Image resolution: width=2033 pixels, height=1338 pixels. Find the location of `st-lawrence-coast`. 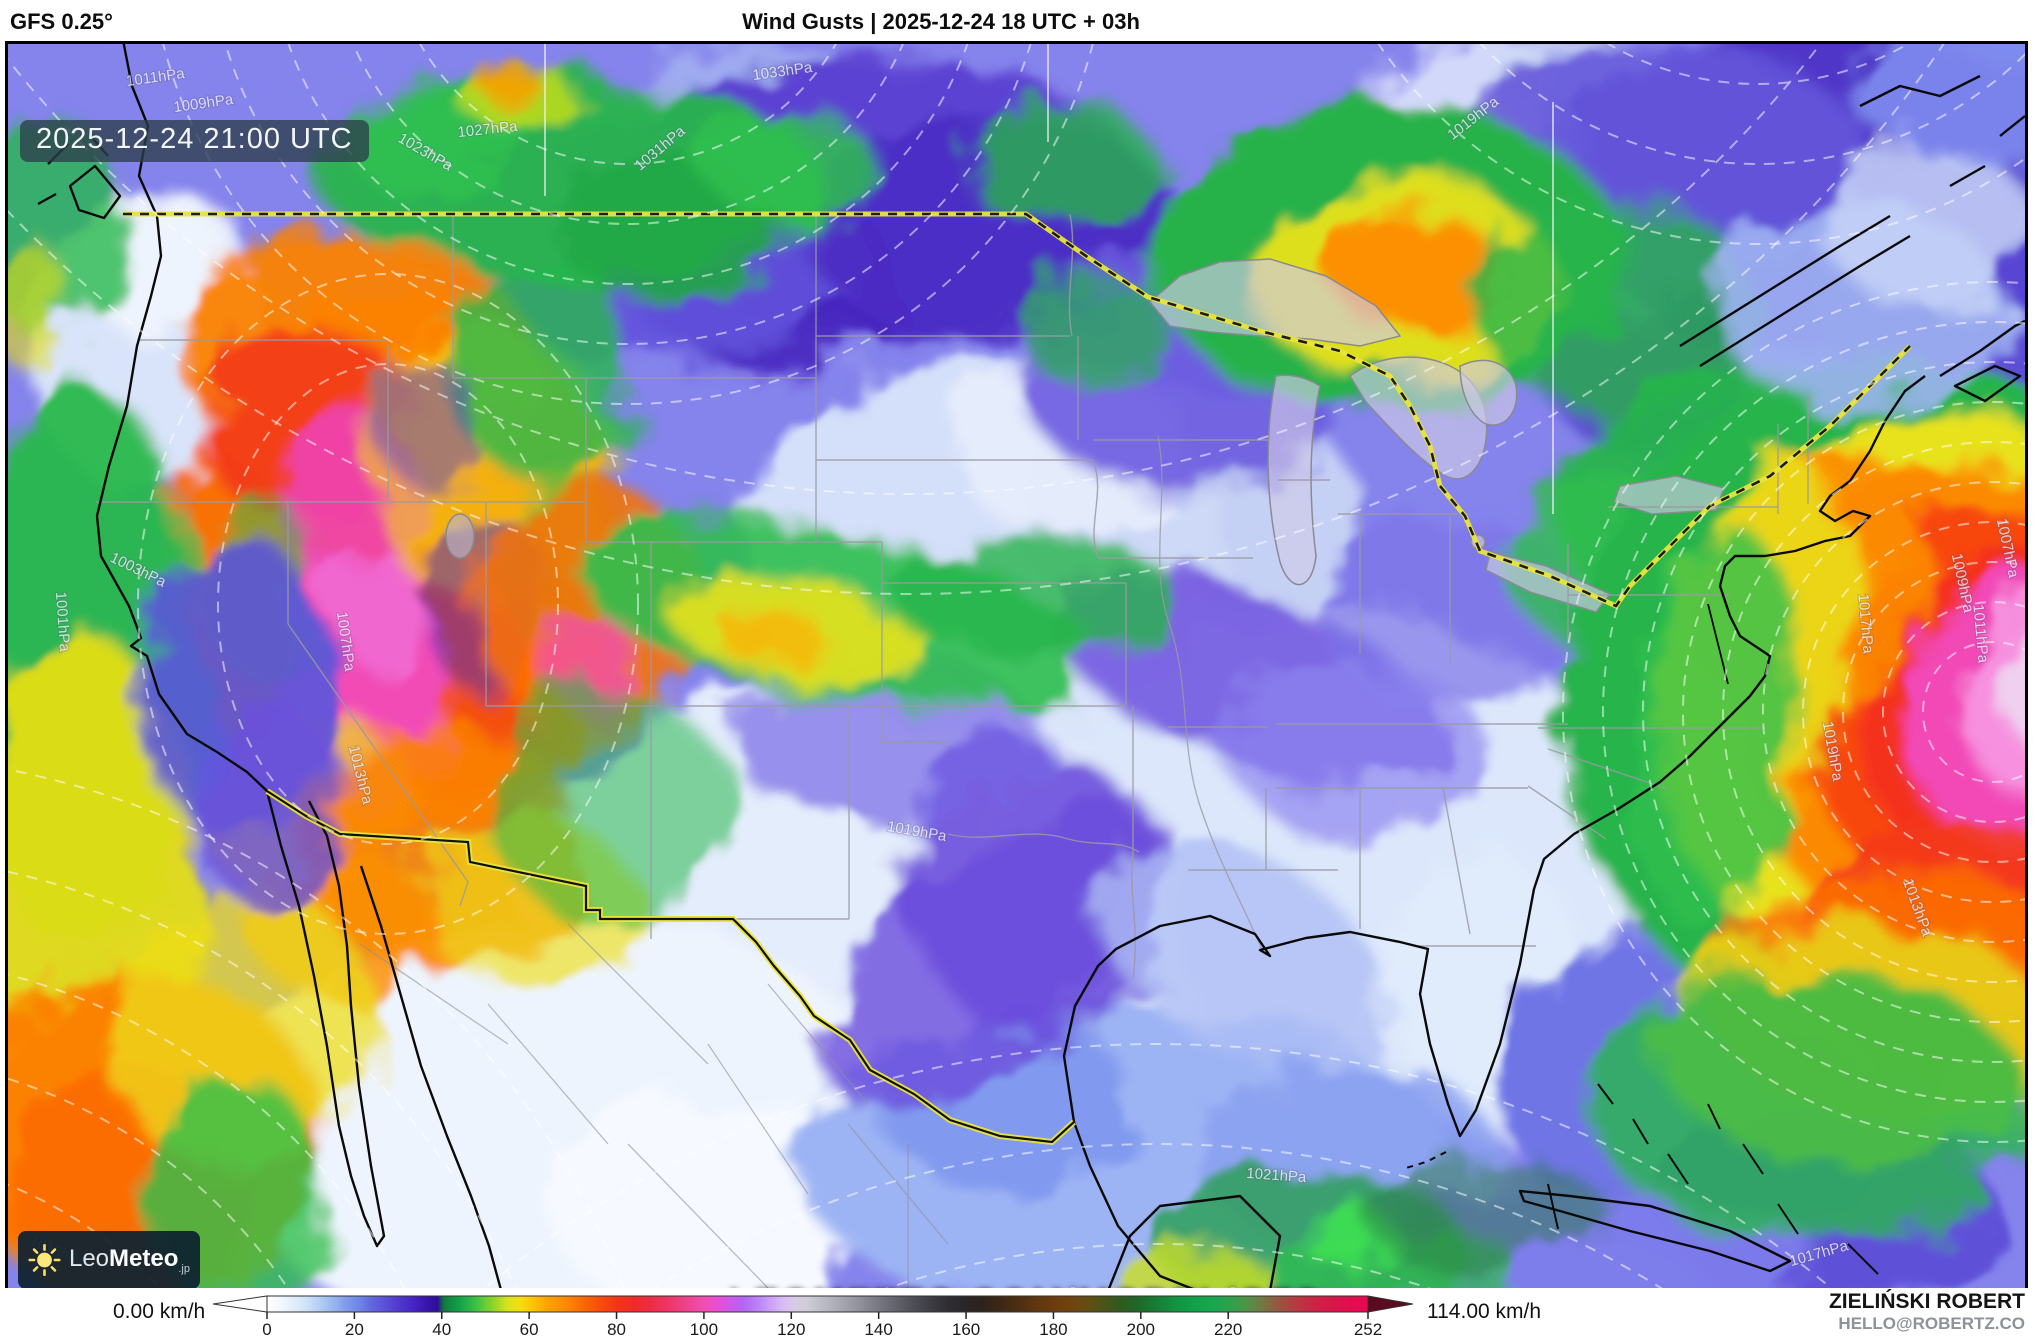

st-lawrence-coast is located at coordinates (1832, 266).